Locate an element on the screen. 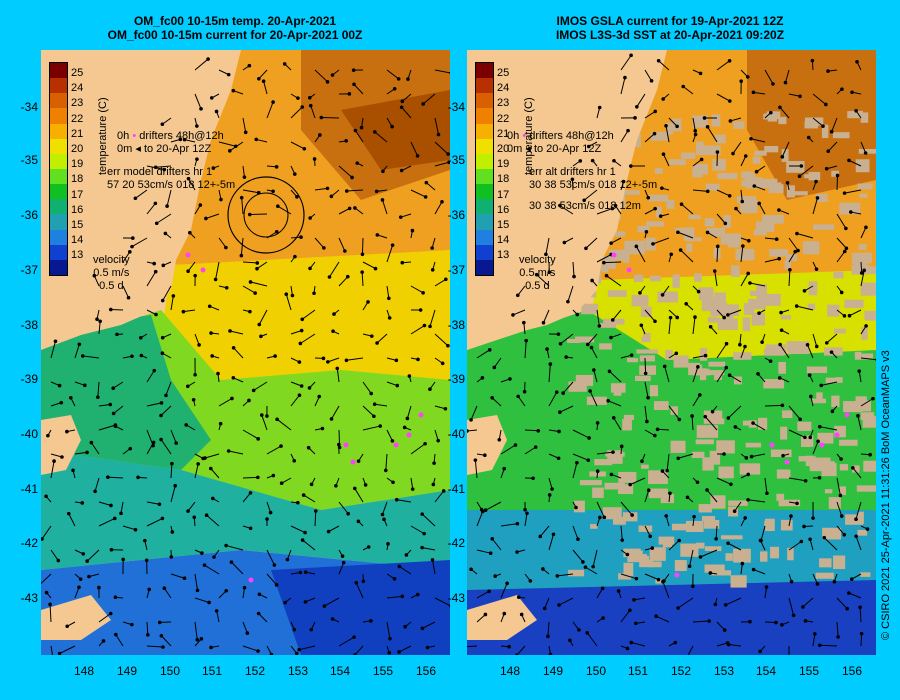 Image resolution: width=900 pixels, height=700 pixels. lat-label: -36 is located at coordinates (29, 215).